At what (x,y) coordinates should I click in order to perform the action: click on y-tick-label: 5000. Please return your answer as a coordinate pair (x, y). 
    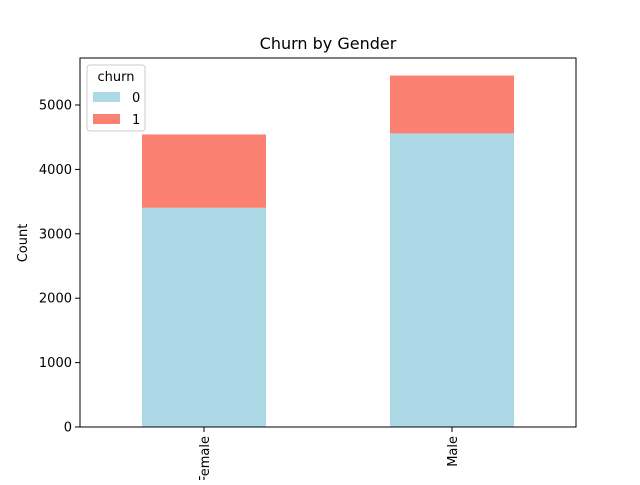
    Looking at the image, I should click on (55, 106).